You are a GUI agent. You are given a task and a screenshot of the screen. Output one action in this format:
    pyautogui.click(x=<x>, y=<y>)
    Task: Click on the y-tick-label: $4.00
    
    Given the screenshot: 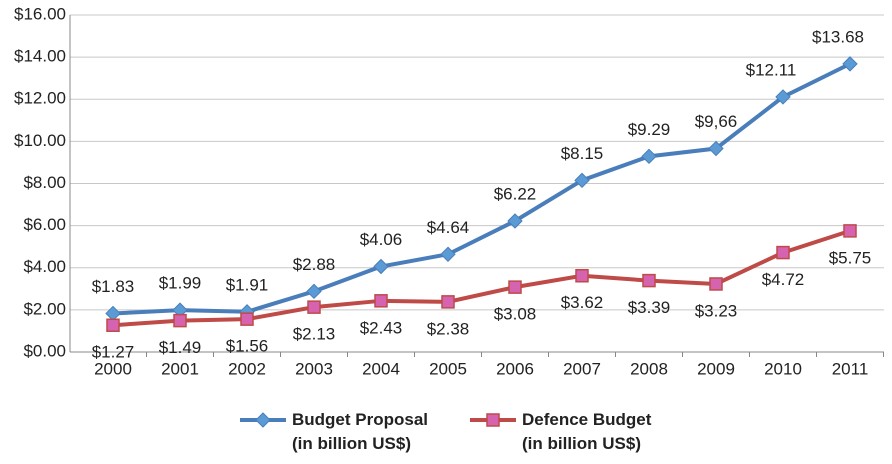 What is the action you would take?
    pyautogui.click(x=44, y=266)
    